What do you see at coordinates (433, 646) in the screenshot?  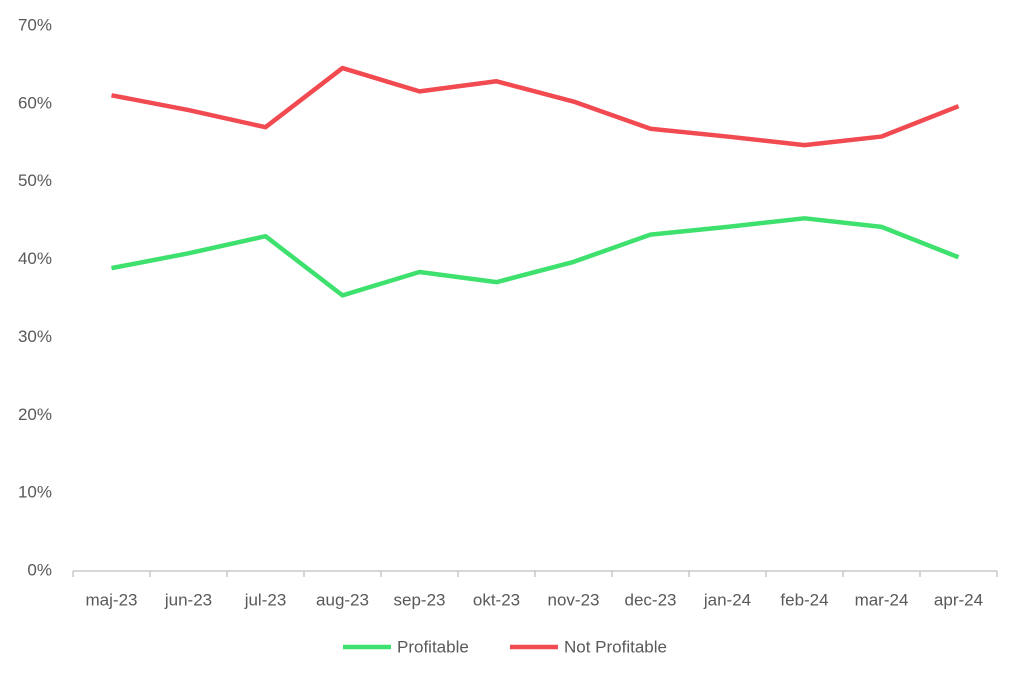 I see `legend-label: Profitable` at bounding box center [433, 646].